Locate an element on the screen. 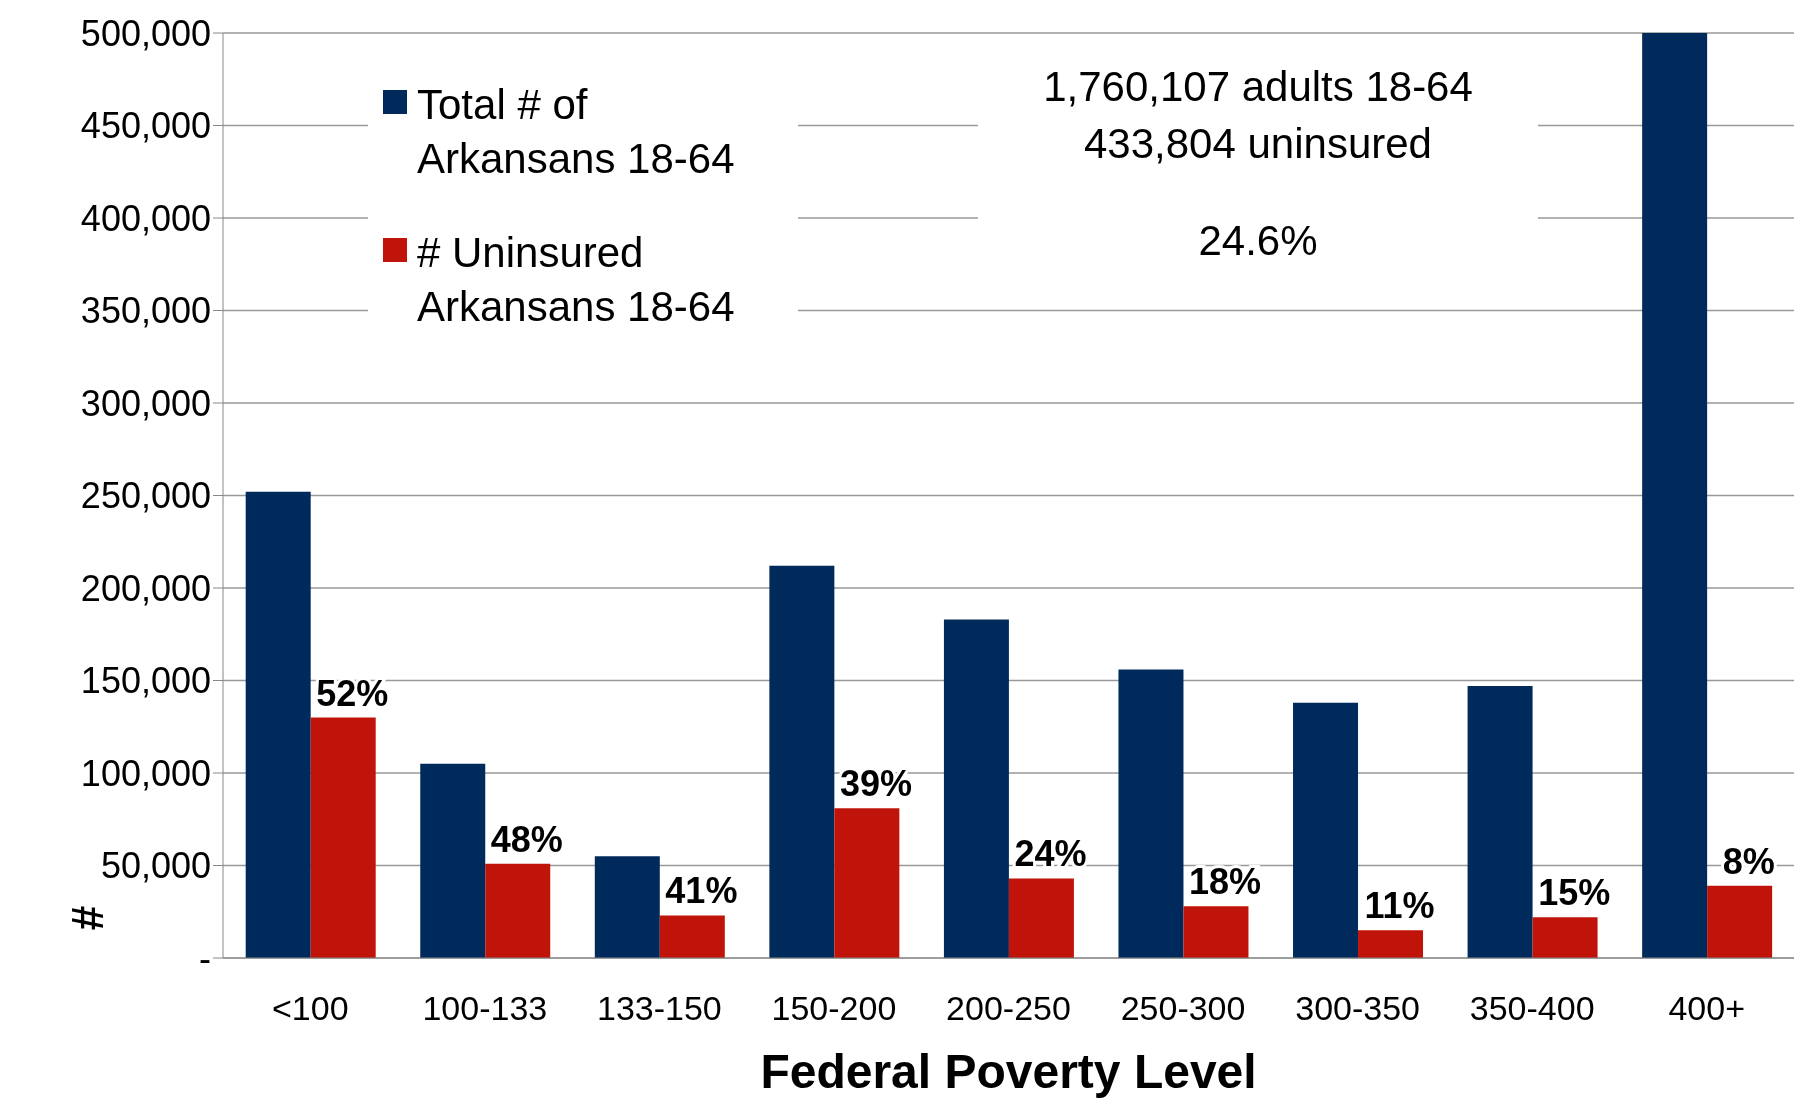 Image resolution: width=1812 pixels, height=1118 pixels. x-tick-label: 100-133 is located at coordinates (485, 1008).